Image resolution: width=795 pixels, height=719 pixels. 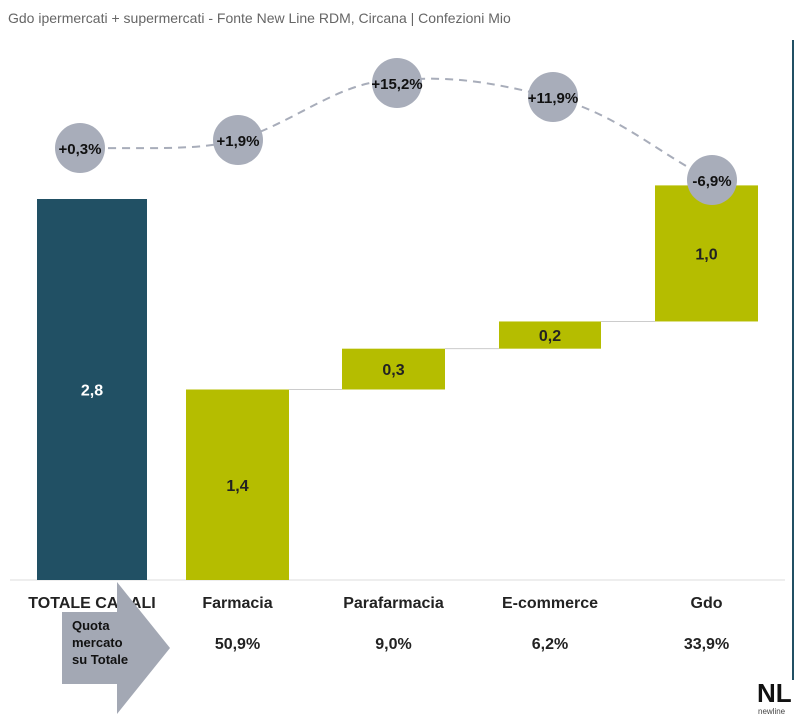 I want to click on bar-label-3: 0,2, so click(x=550, y=336).